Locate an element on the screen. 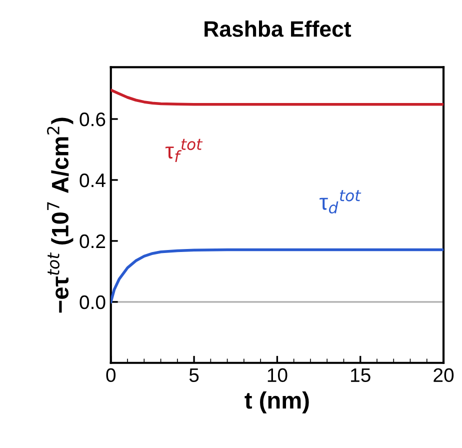  x-tick-label: 0 is located at coordinates (111, 375).